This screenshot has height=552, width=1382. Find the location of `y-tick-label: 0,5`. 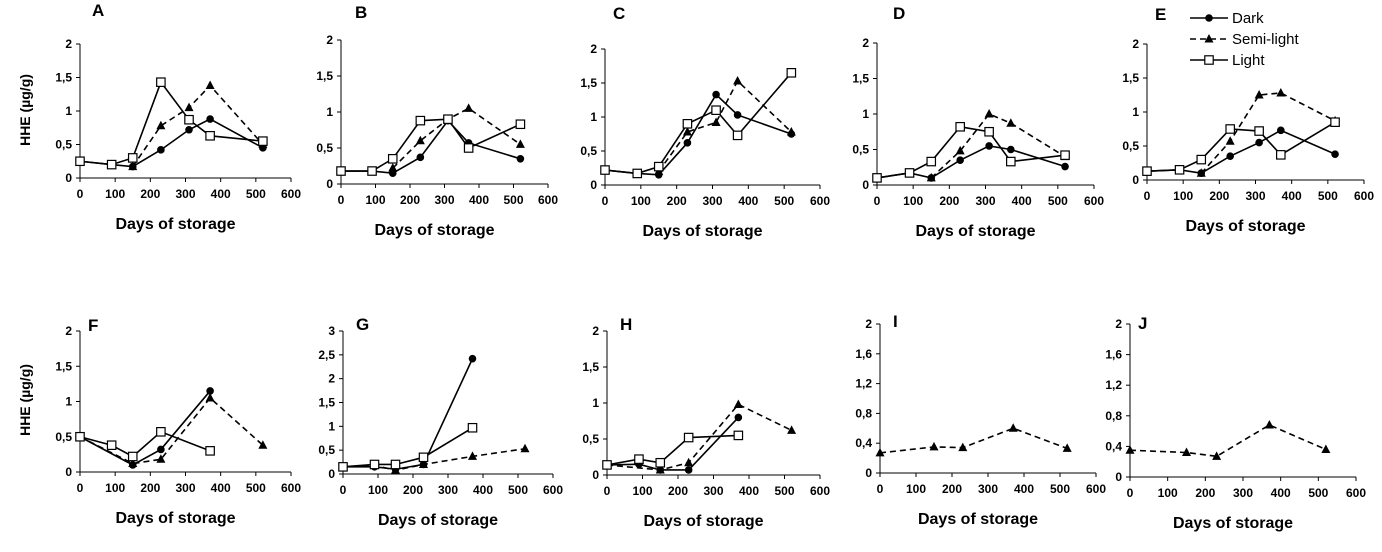

y-tick-label: 0,5 is located at coordinates (860, 150).